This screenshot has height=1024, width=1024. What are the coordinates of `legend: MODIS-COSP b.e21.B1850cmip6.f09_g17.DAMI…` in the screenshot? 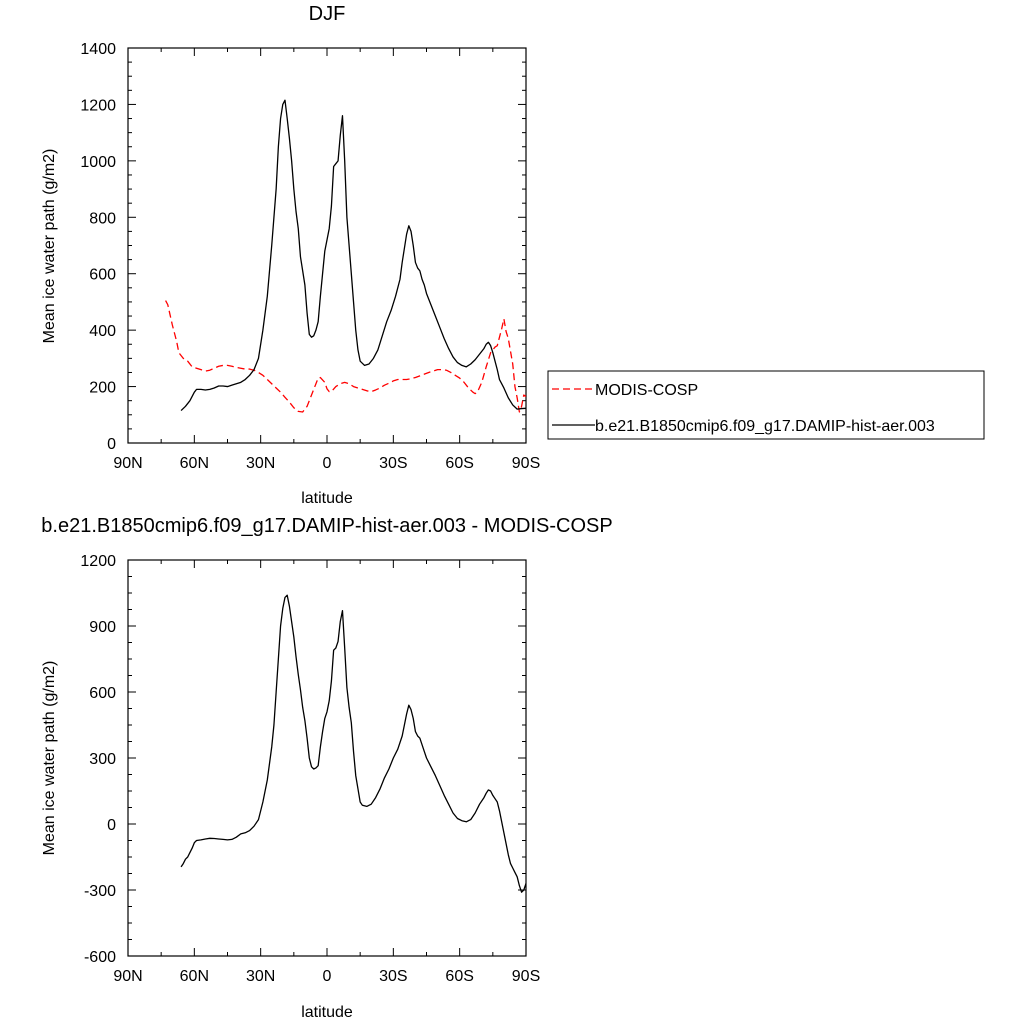 It's located at (766, 405).